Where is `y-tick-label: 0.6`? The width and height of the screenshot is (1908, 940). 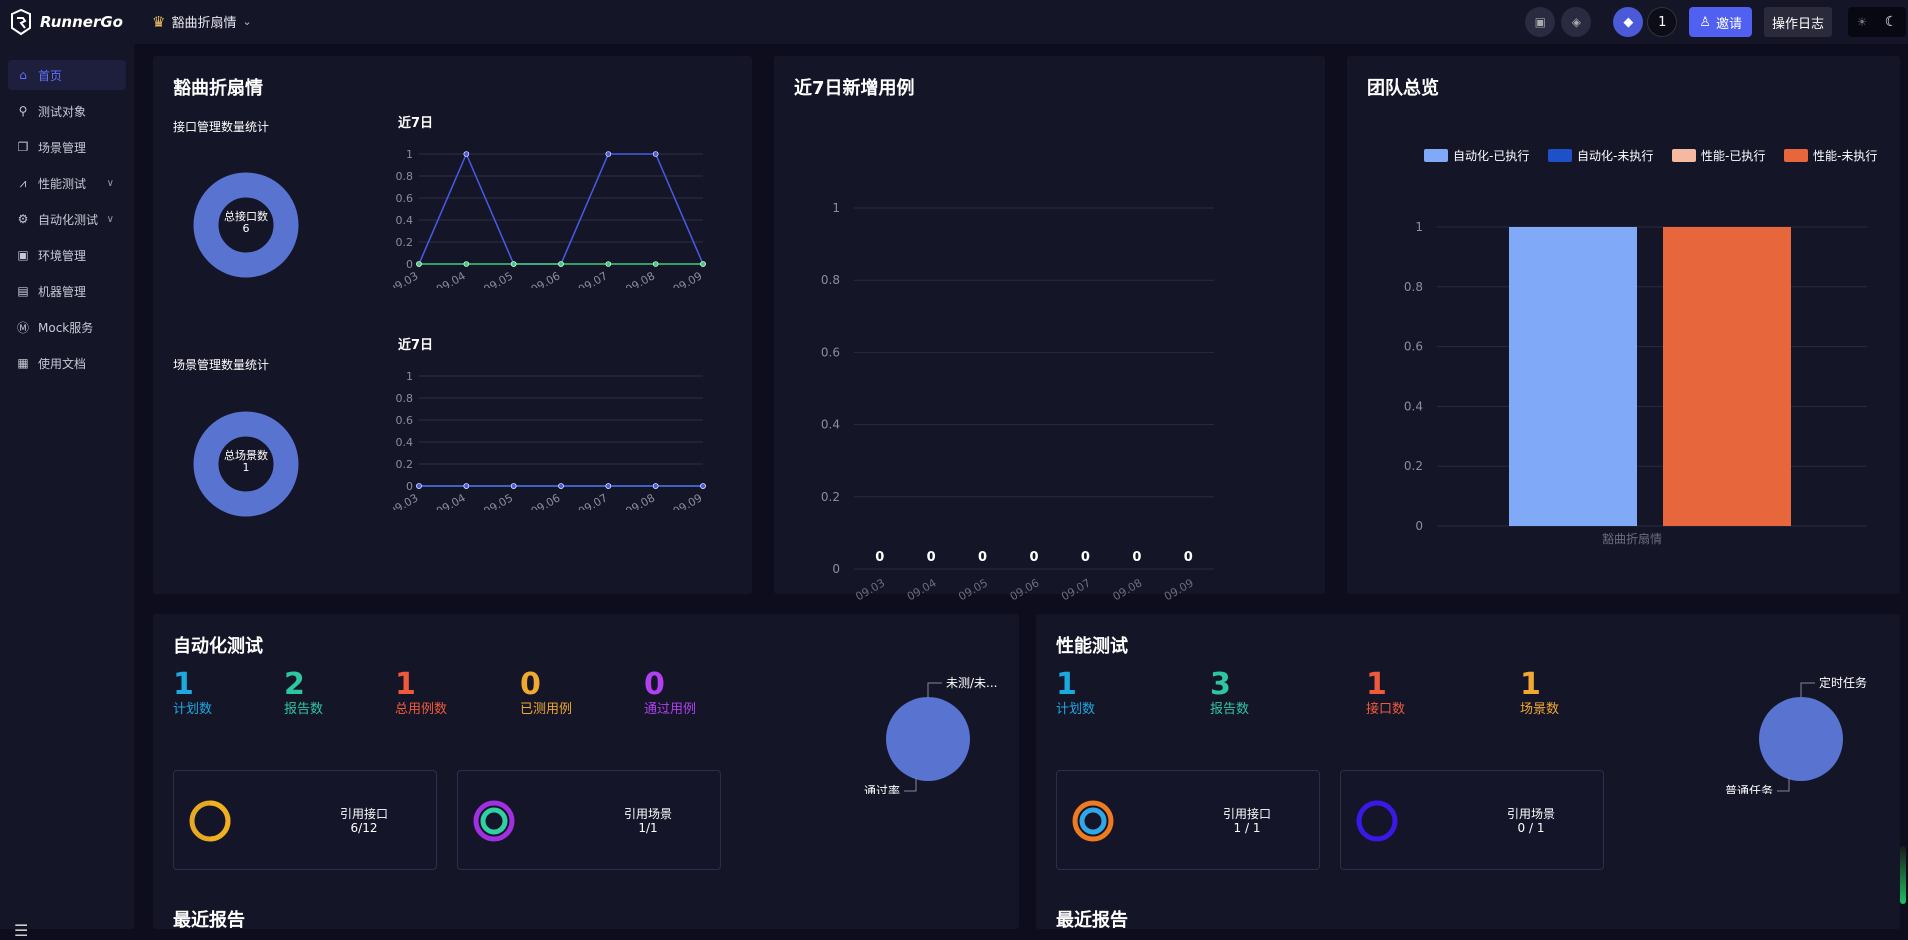 y-tick-label: 0.6 is located at coordinates (405, 198).